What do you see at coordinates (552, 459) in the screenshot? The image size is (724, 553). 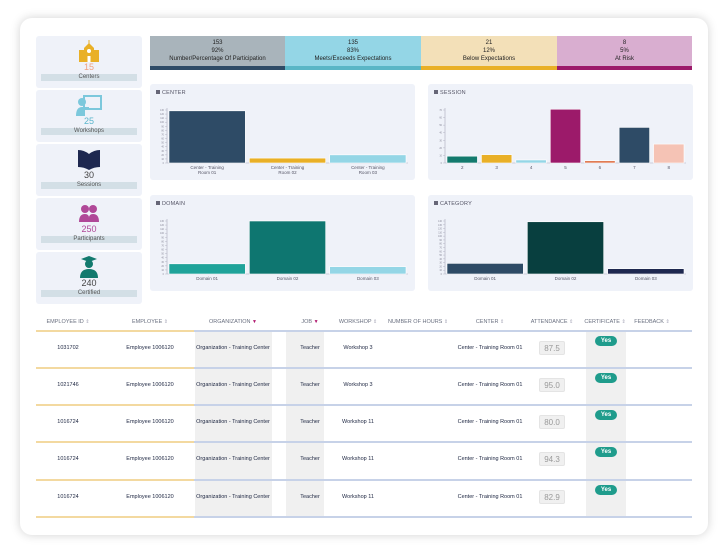 I see `attendance-value: 94.3` at bounding box center [552, 459].